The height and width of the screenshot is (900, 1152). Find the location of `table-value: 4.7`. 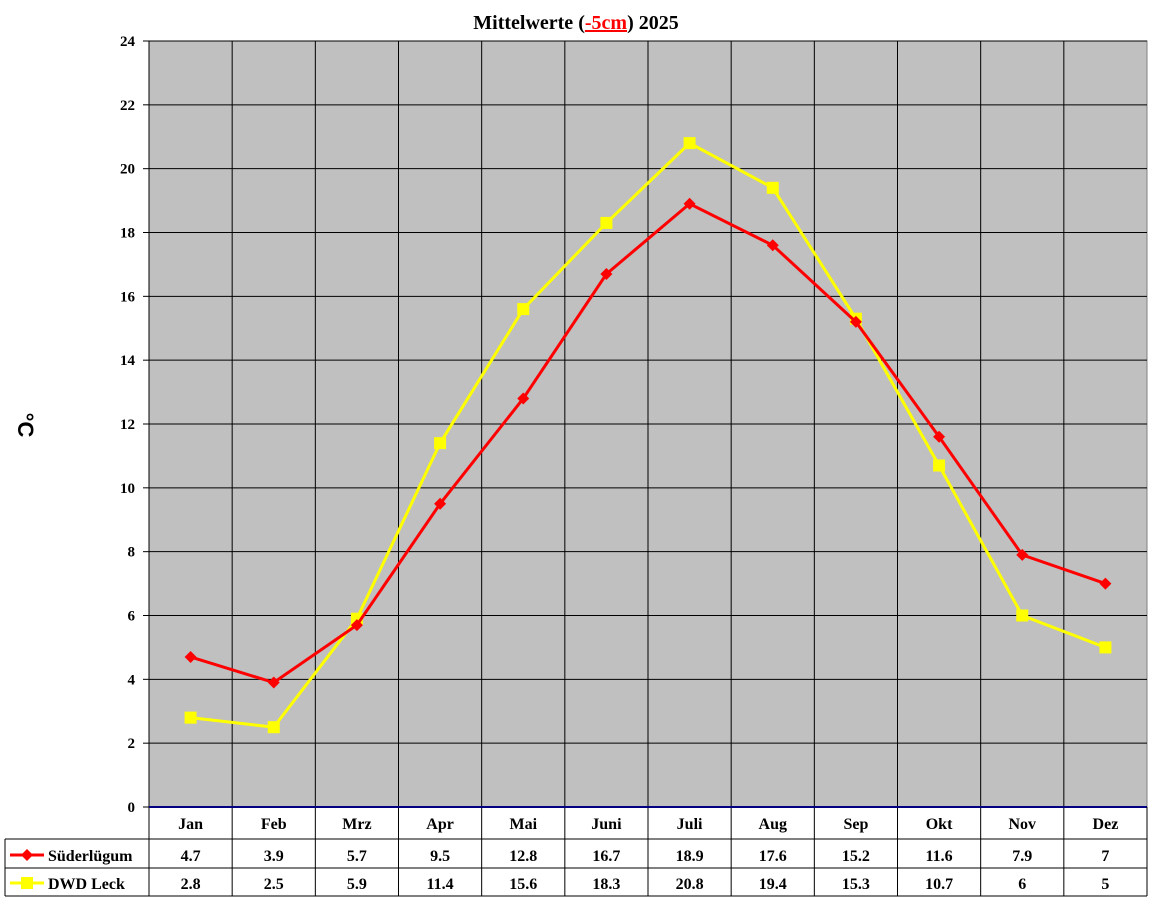

table-value: 4.7 is located at coordinates (191, 856).